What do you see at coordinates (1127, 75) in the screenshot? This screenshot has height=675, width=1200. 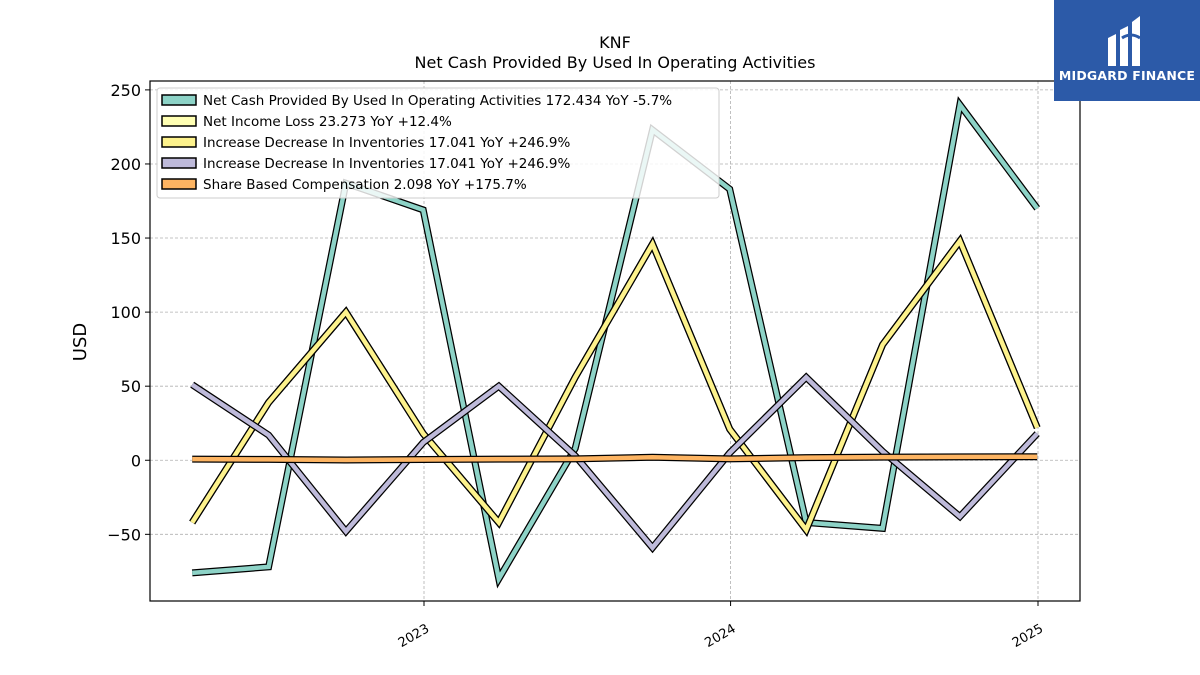 I see `brand-name: MIDGARD FINANCE` at bounding box center [1127, 75].